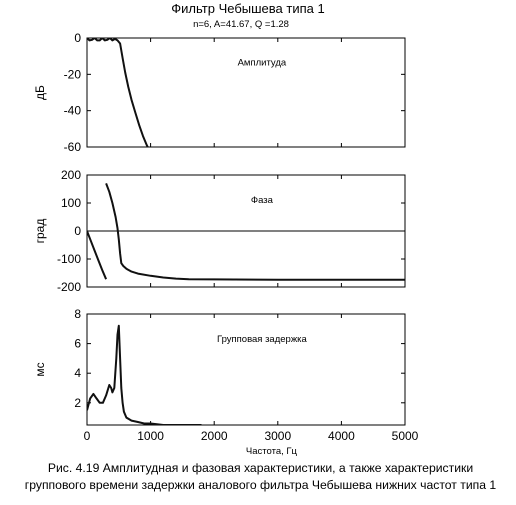 This screenshot has height=505, width=516. What do you see at coordinates (40, 231) in the screenshot?
I see `y-axis-label: град` at bounding box center [40, 231].